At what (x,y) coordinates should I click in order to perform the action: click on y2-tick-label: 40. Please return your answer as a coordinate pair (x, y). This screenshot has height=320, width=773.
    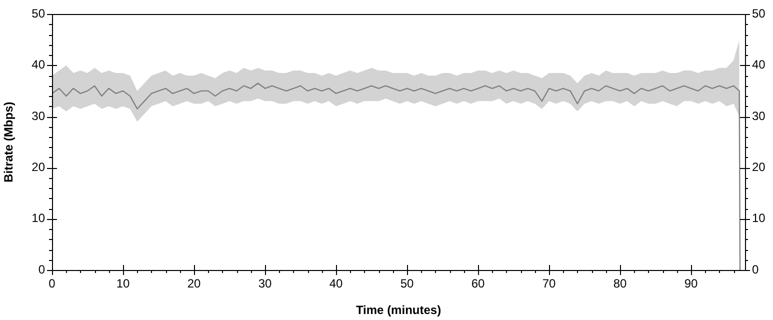
    Looking at the image, I should click on (759, 65).